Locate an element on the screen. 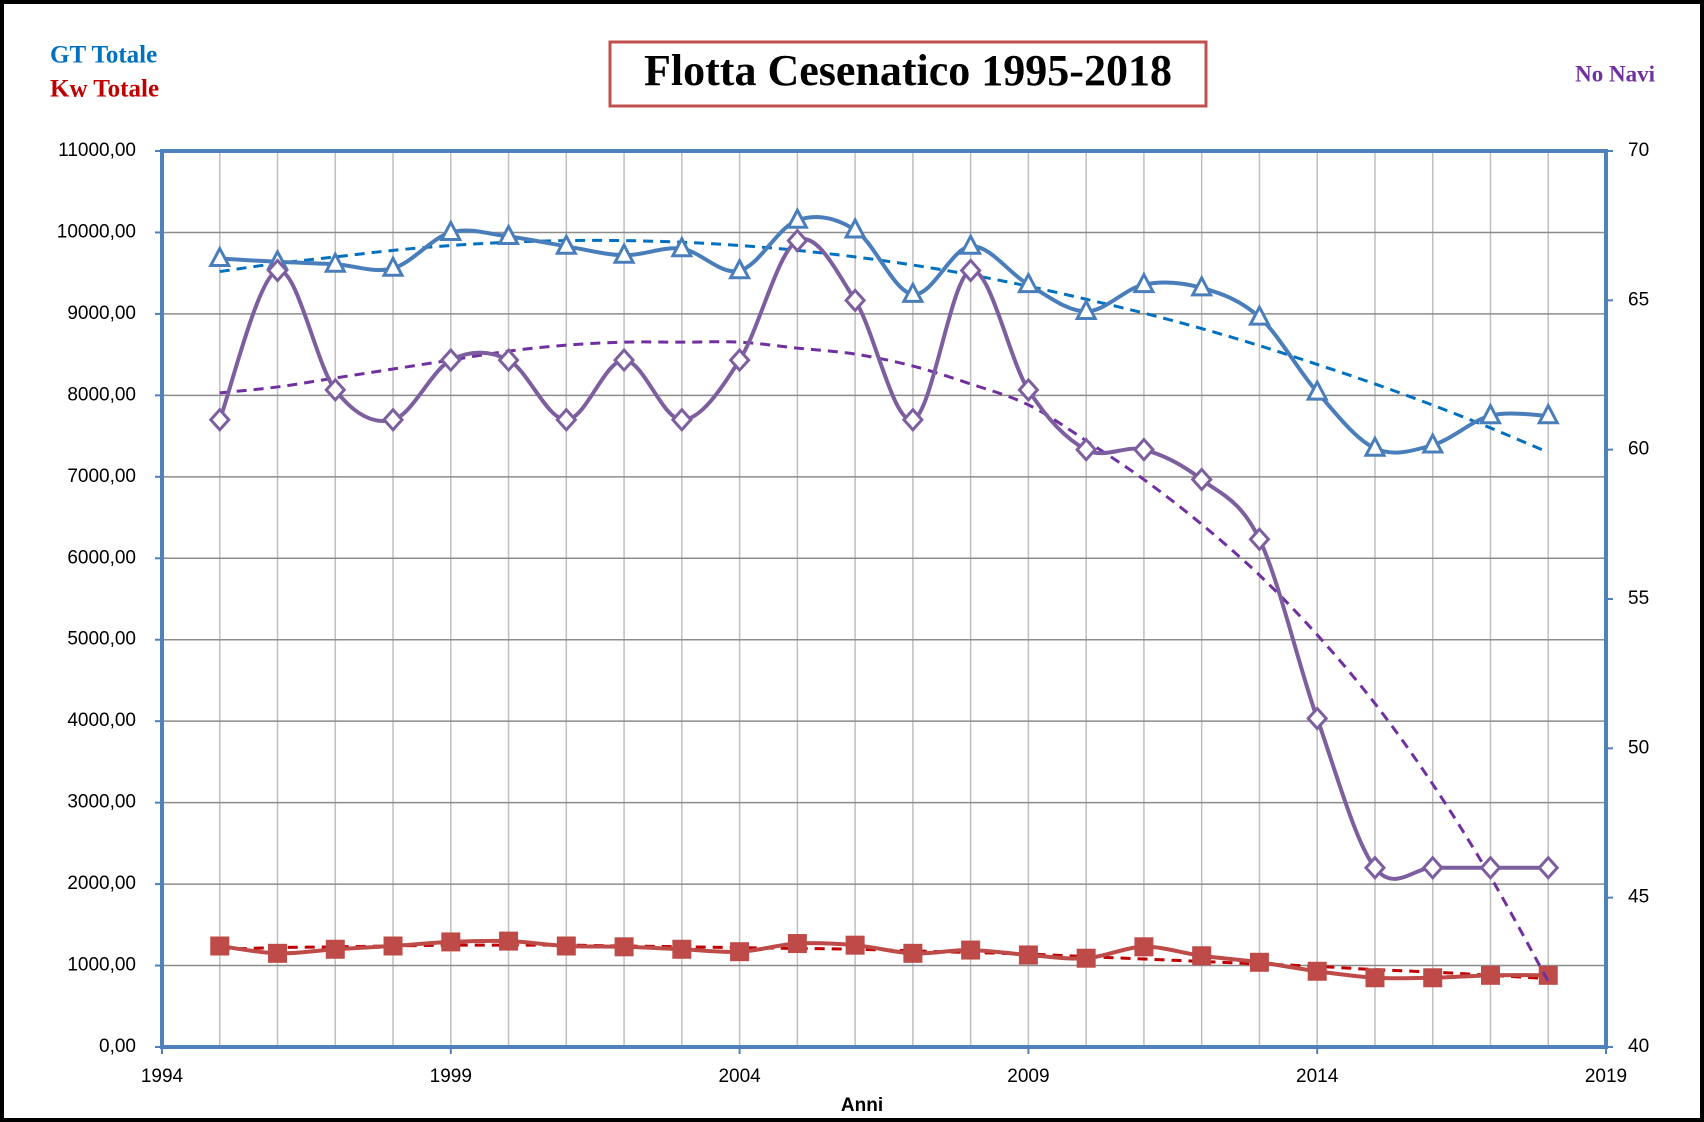 This screenshot has width=1704, height=1122. title-box is located at coordinates (908, 74).